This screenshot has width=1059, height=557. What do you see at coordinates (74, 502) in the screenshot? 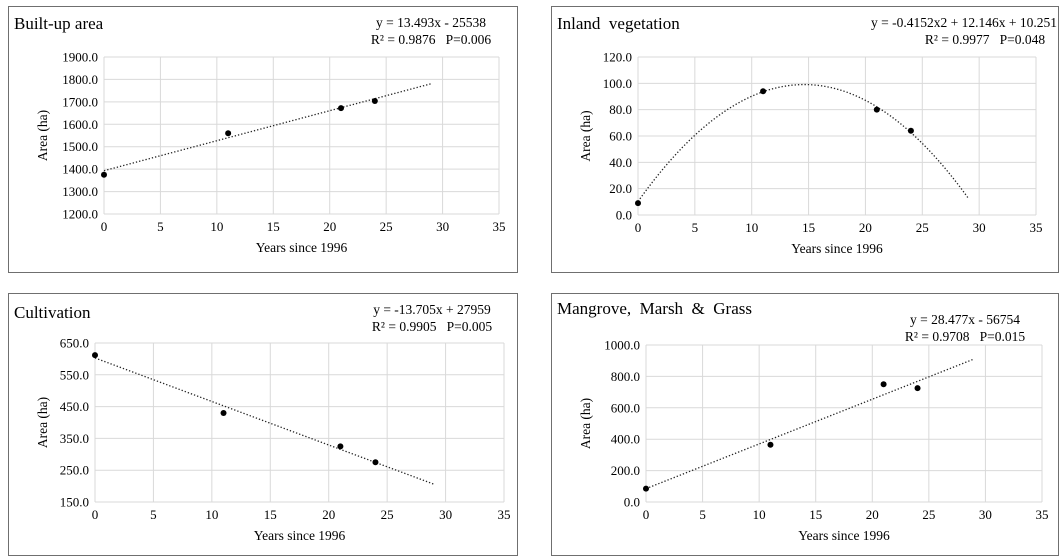
I see `y-tick-label: 150.0` at bounding box center [74, 502].